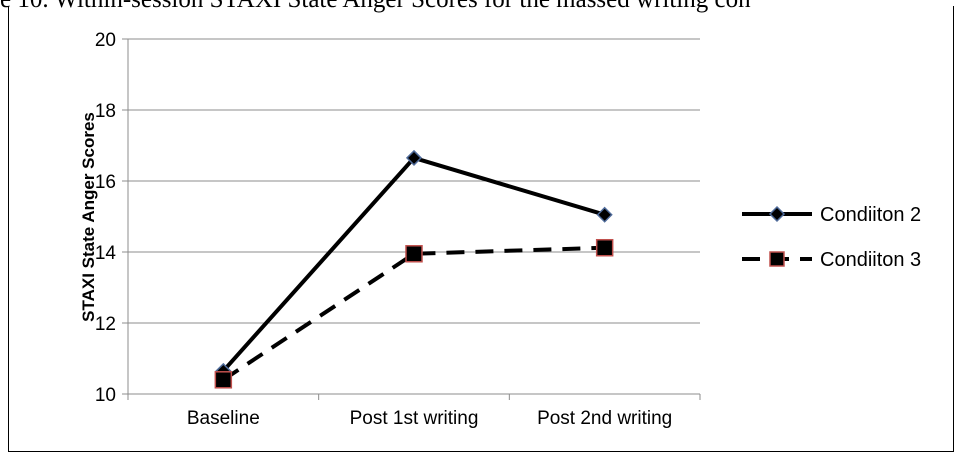 Image resolution: width=955 pixels, height=453 pixels. Describe the element at coordinates (105, 111) in the screenshot. I see `y-tick-label: 18` at that location.